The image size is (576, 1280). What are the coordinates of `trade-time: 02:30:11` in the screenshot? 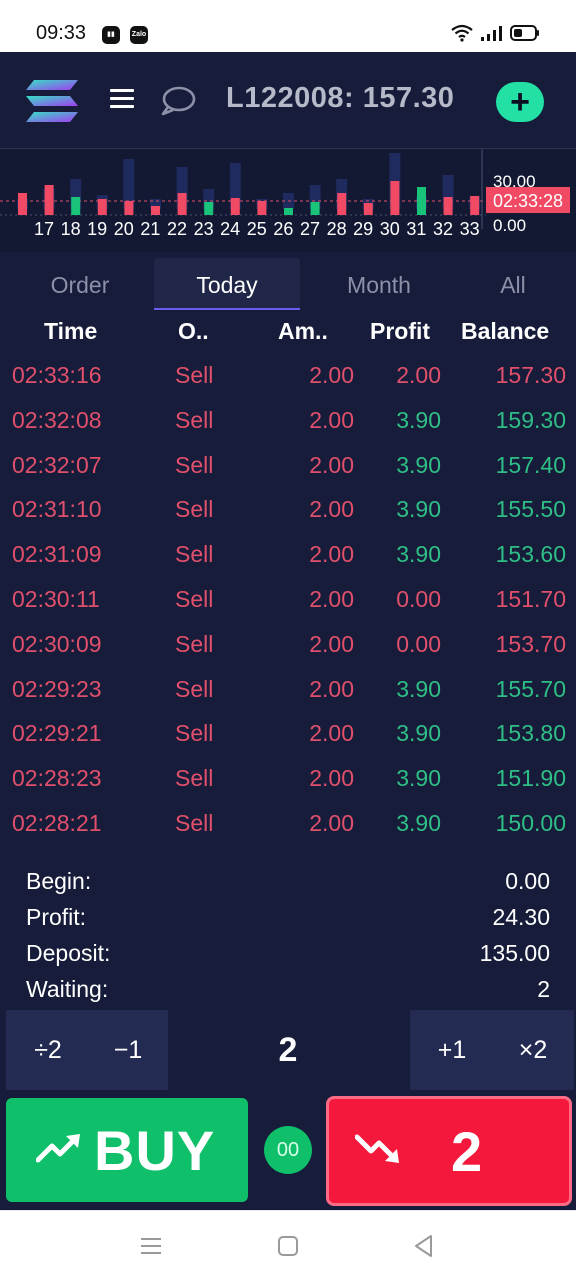 It's located at (56, 598).